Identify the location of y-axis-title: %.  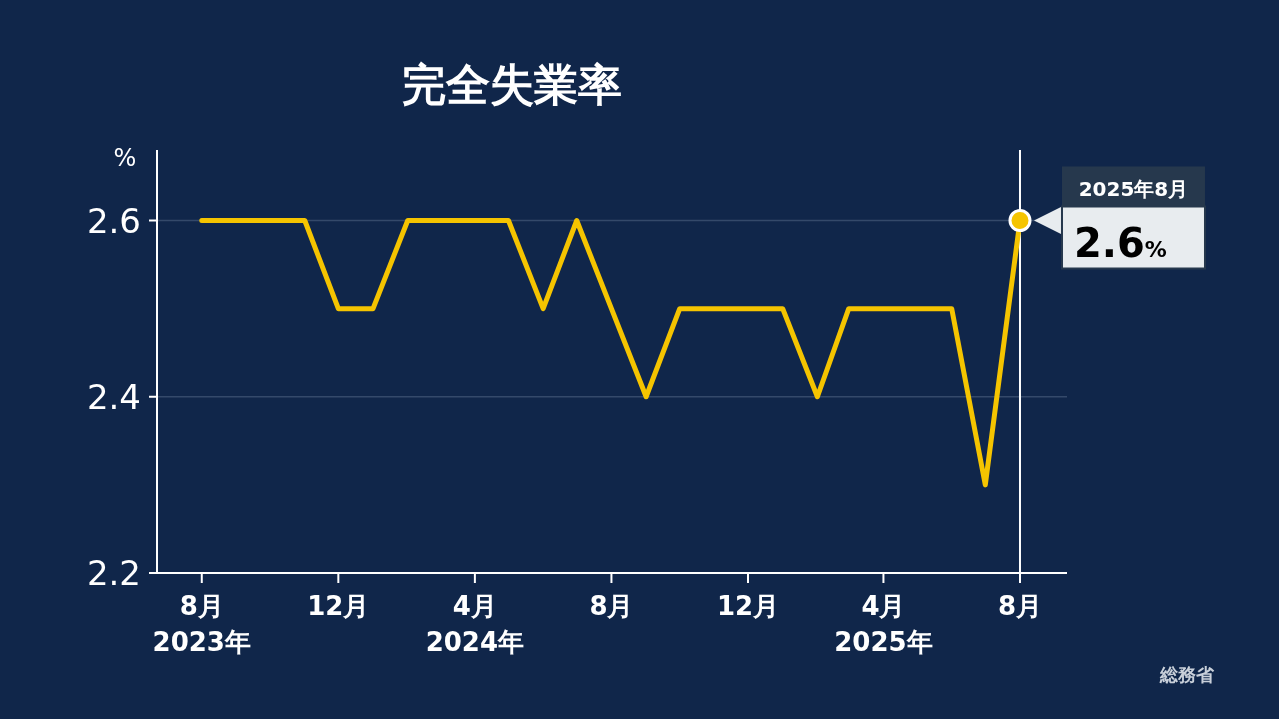
(125, 158).